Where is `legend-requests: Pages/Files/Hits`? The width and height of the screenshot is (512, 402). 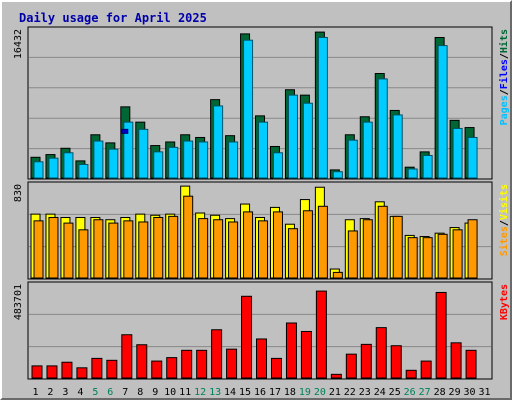 legend-requests: Pages/Files/Hits is located at coordinates (504, 77).